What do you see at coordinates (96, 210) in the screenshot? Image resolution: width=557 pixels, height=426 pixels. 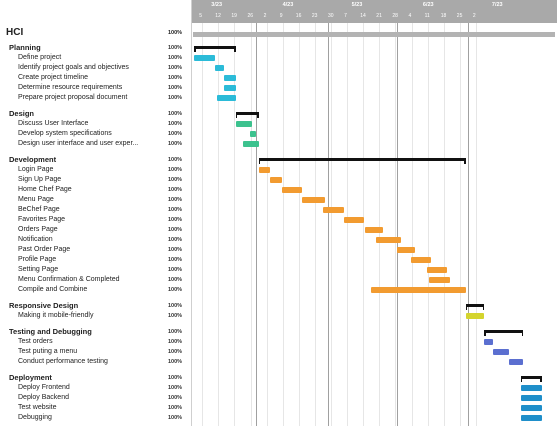 I see `task-row: BeChef Page 100%` at bounding box center [96, 210].